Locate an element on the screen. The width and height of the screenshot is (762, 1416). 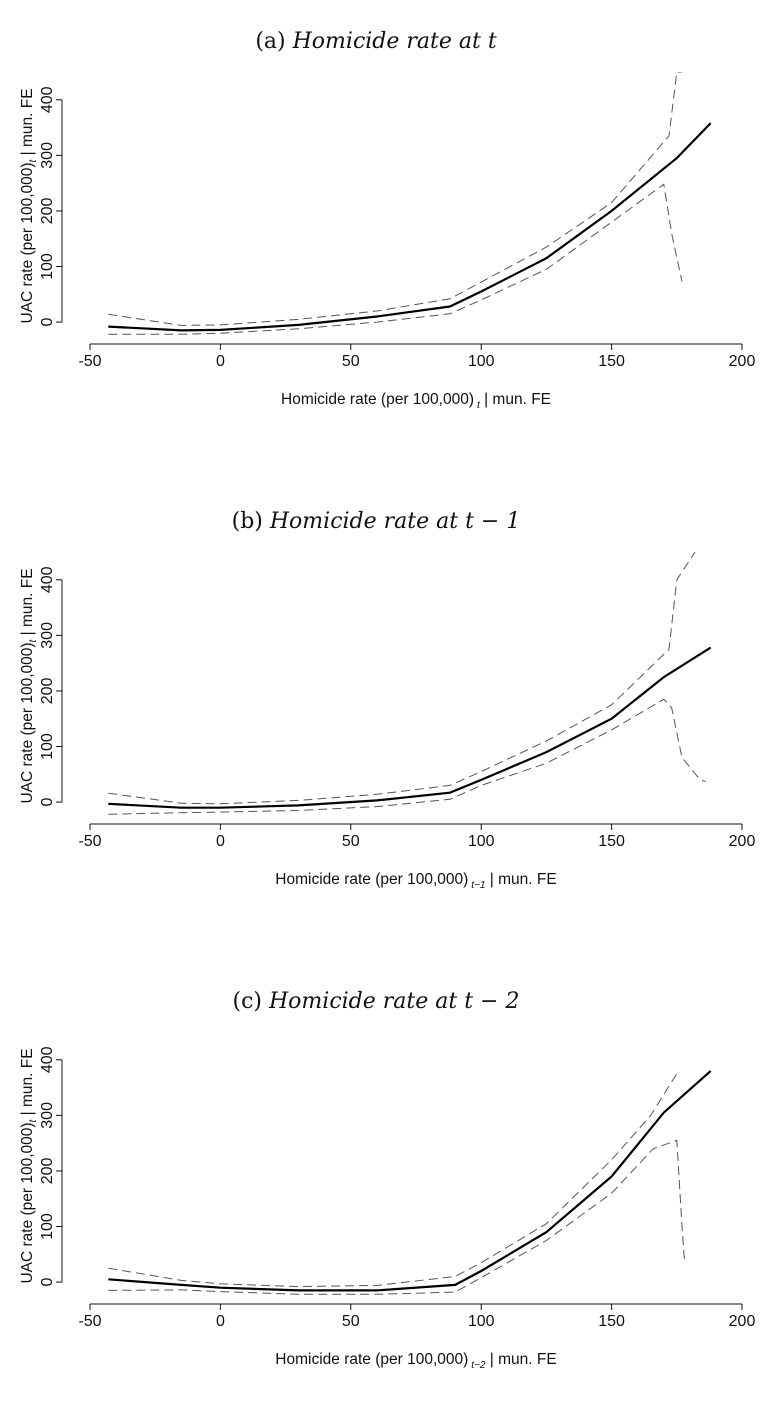
panel-title: (b) Homicide rate at t − 1 is located at coordinates (376, 521).